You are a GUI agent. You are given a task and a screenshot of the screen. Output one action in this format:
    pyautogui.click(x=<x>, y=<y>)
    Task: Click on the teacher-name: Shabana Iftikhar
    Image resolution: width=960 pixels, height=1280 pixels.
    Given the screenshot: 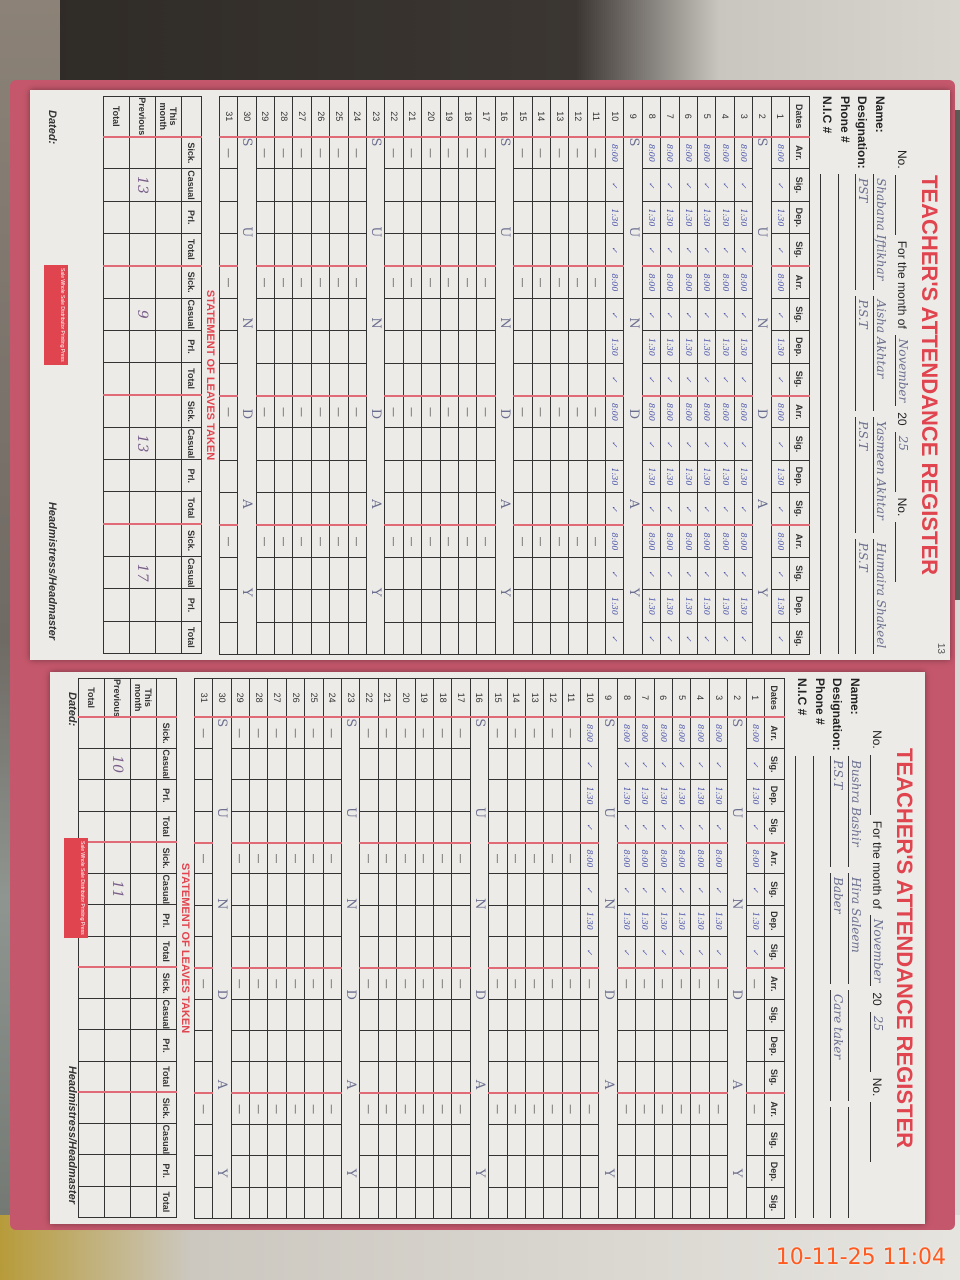 What is the action you would take?
    pyautogui.click(x=880, y=232)
    